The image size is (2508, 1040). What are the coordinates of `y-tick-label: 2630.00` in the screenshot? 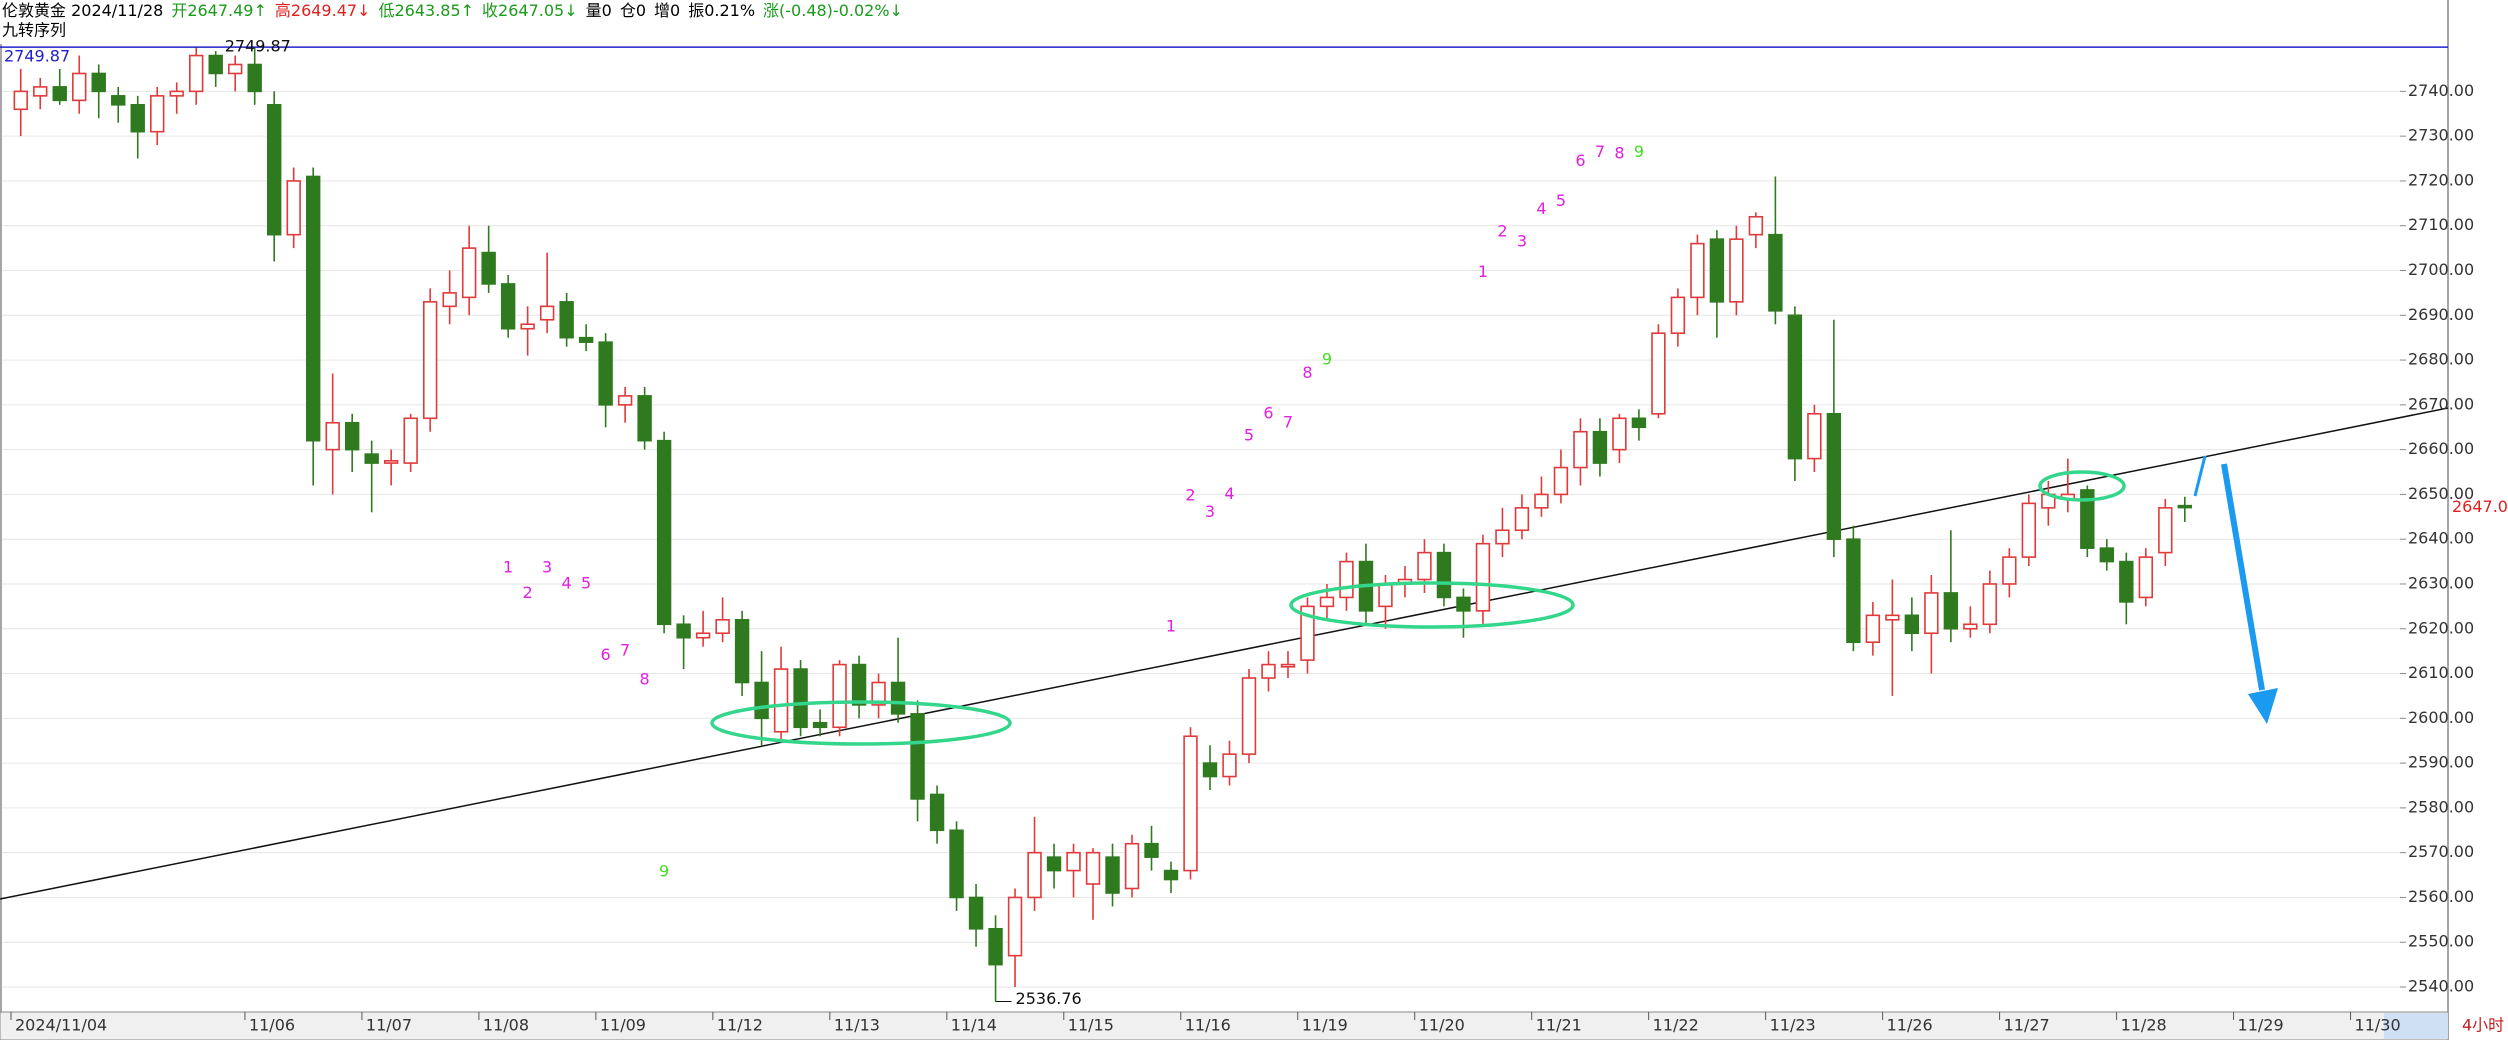 It's located at (2441, 582).